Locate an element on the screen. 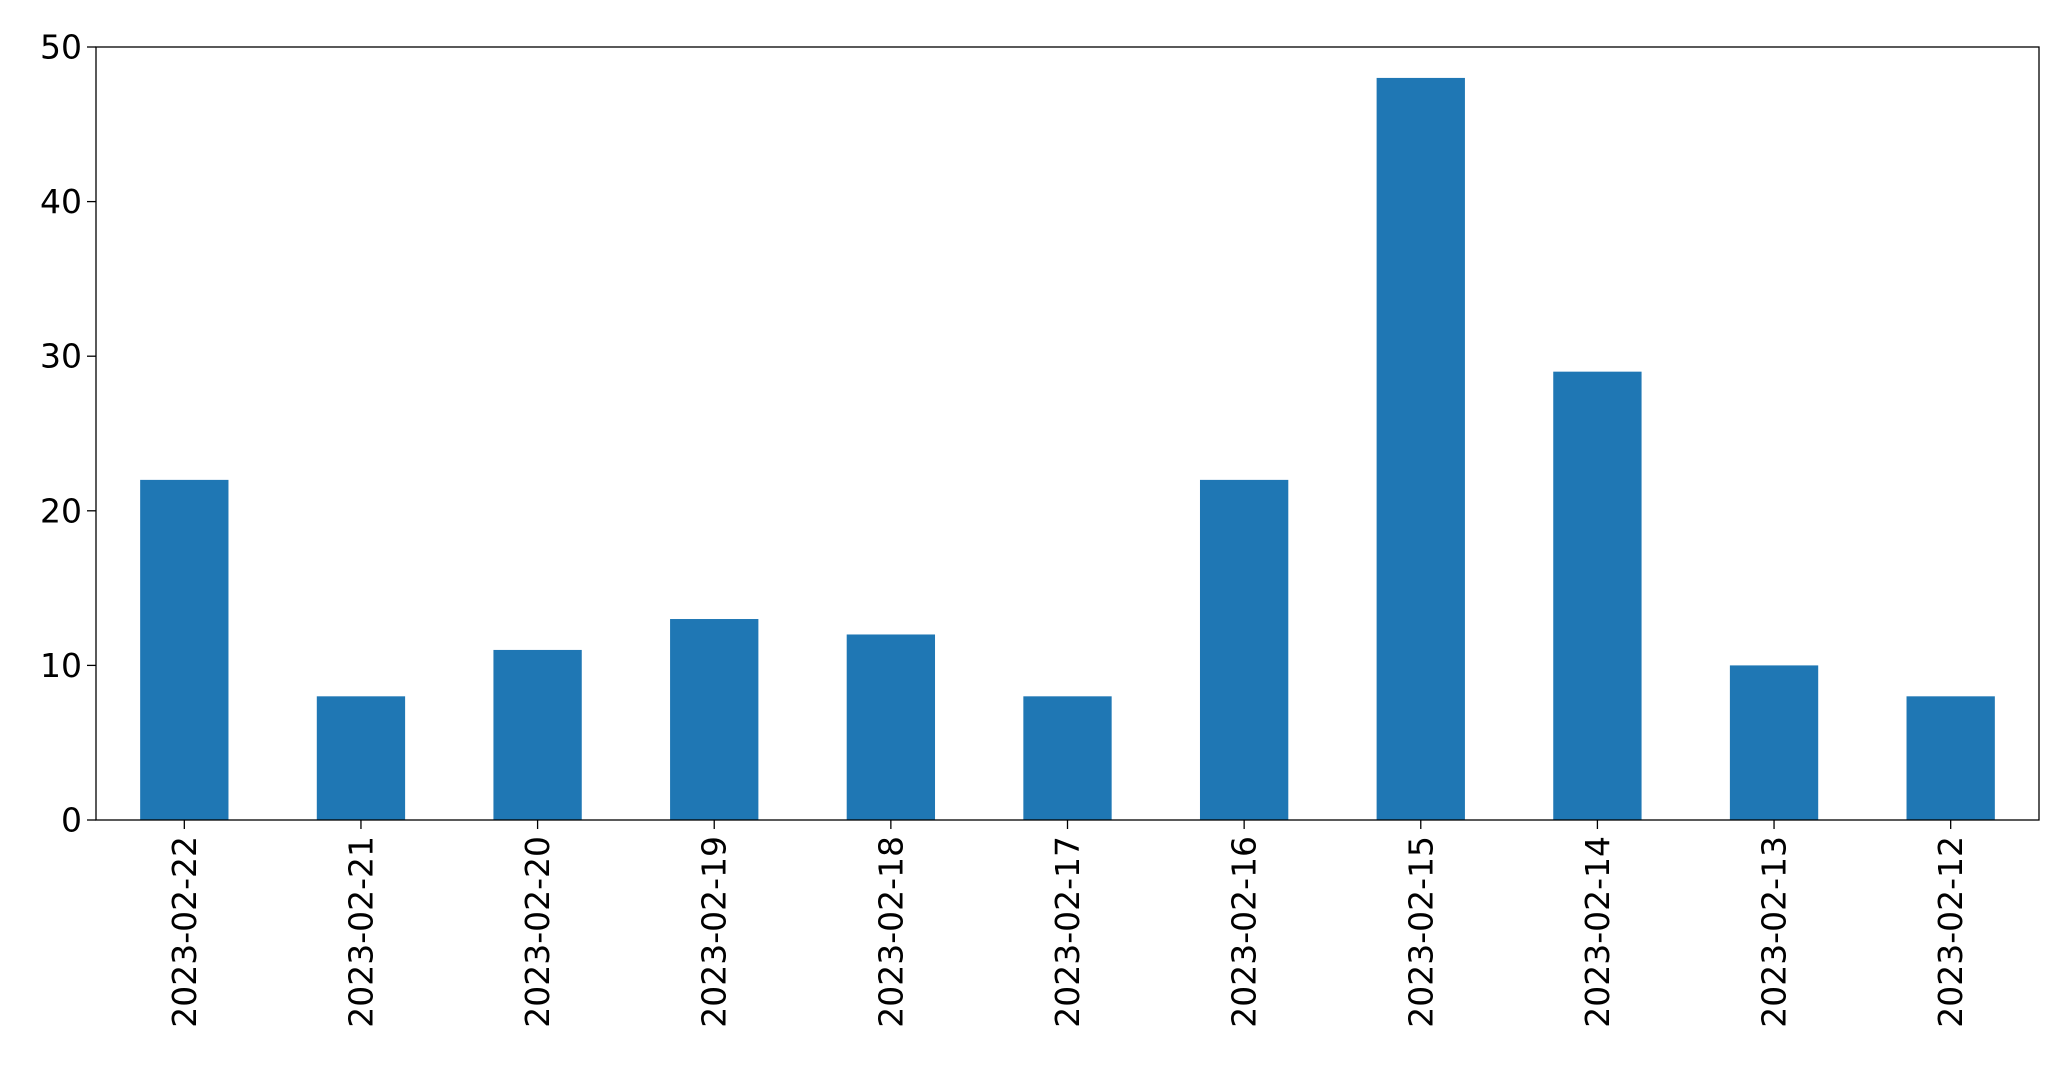  x-tick-label: 2023-02-12 is located at coordinates (1950, 932).